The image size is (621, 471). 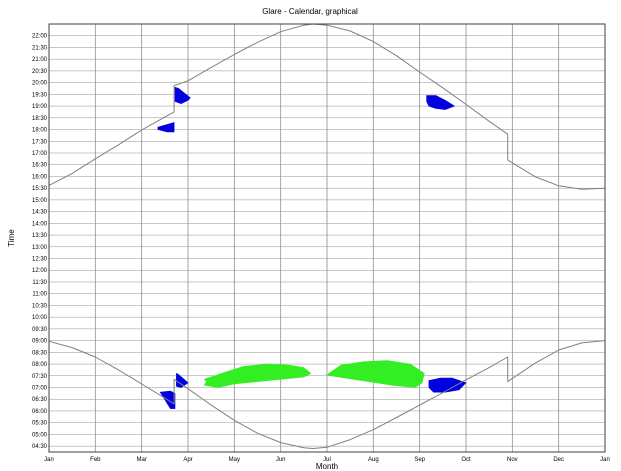 I want to click on x-tick-label: Nov, so click(x=512, y=460).